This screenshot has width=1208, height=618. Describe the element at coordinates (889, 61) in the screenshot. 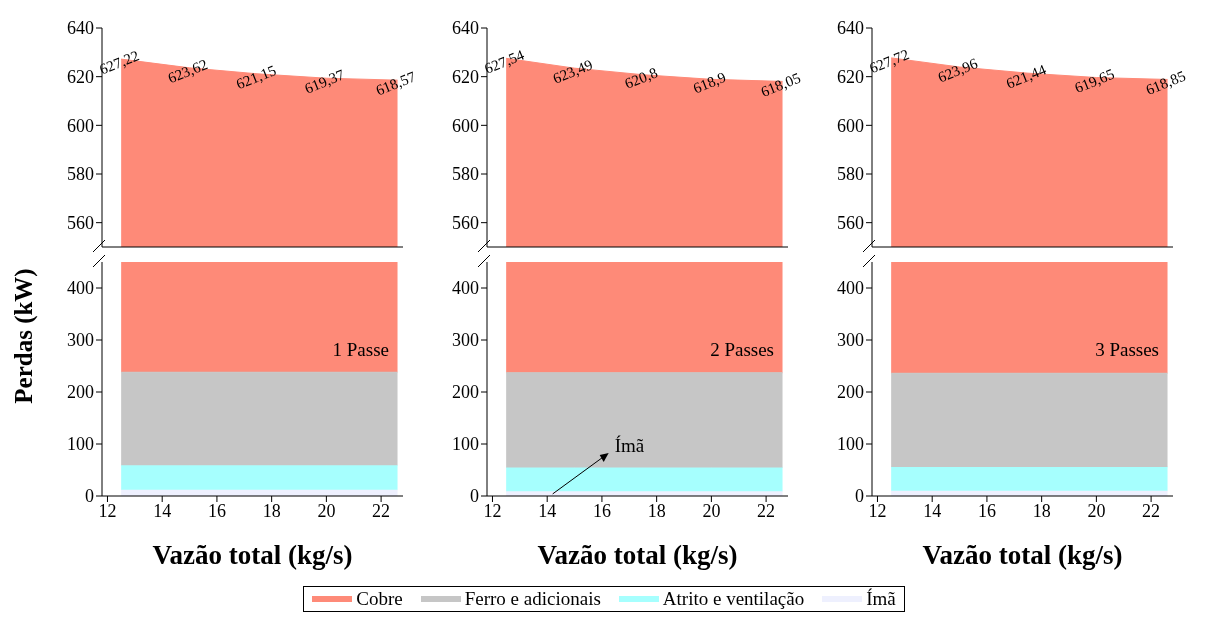

I see `data-label: 627,72` at that location.